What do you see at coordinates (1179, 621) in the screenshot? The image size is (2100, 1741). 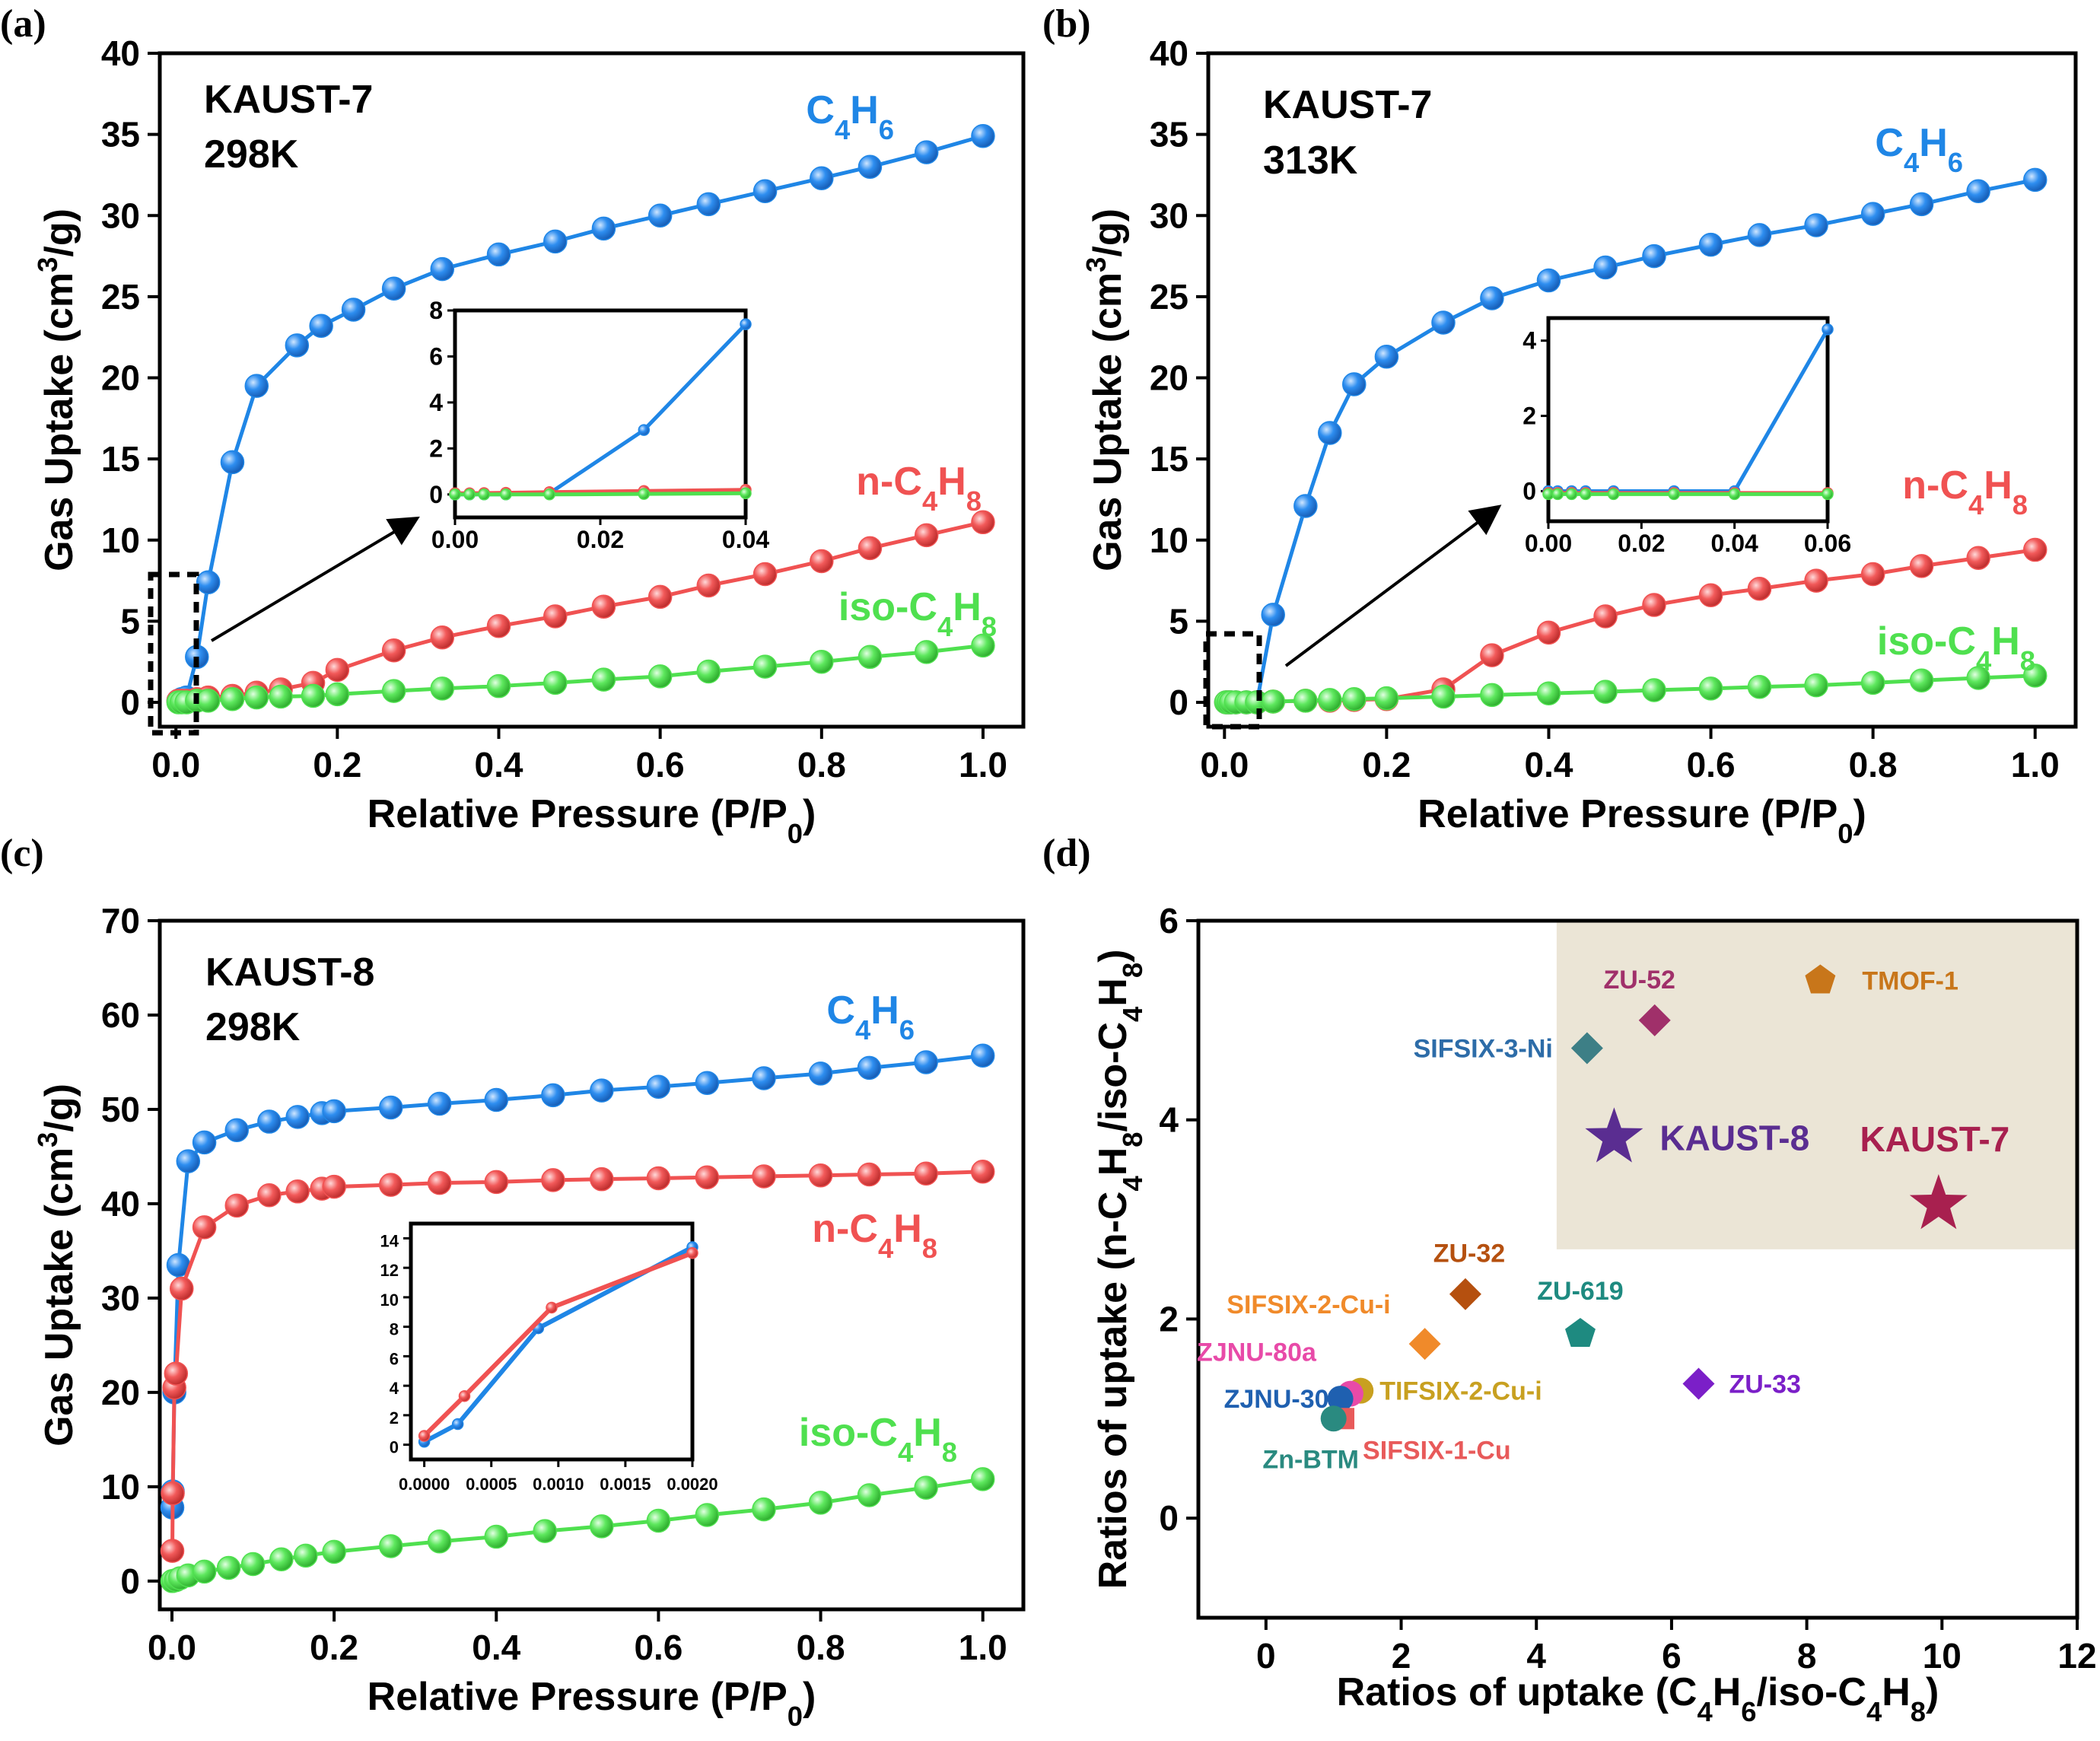 I see `y-tick-label: 5` at bounding box center [1179, 621].